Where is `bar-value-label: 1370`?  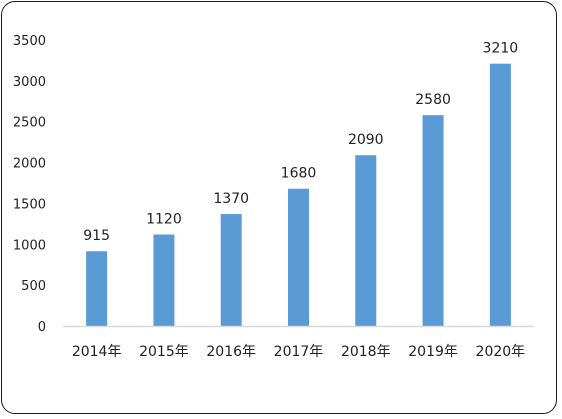 bar-value-label: 1370 is located at coordinates (231, 199).